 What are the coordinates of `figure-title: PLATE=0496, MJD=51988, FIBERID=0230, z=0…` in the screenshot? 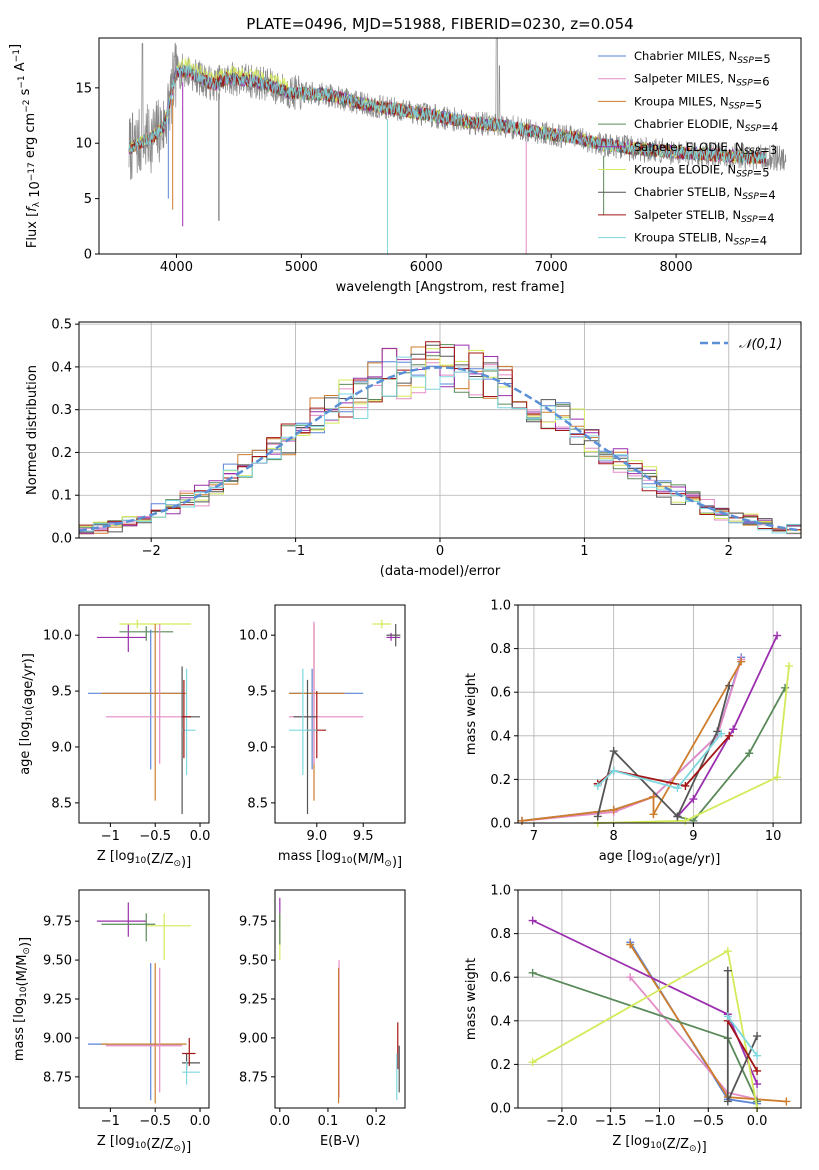 It's located at (439, 24).